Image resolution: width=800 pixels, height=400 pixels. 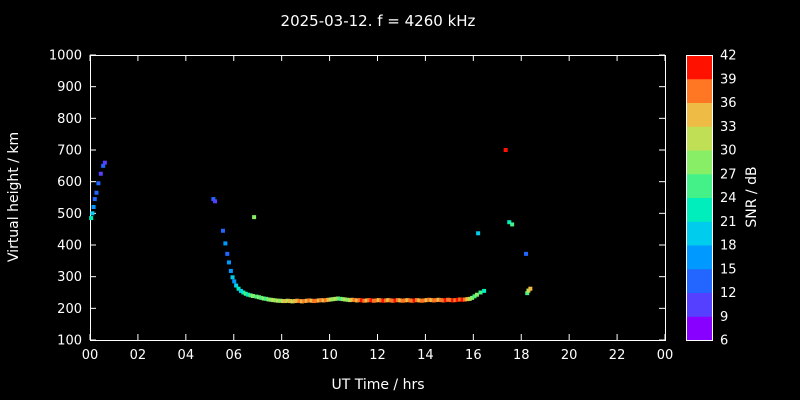 I want to click on colorbar-tick-label: 24, so click(x=728, y=198).